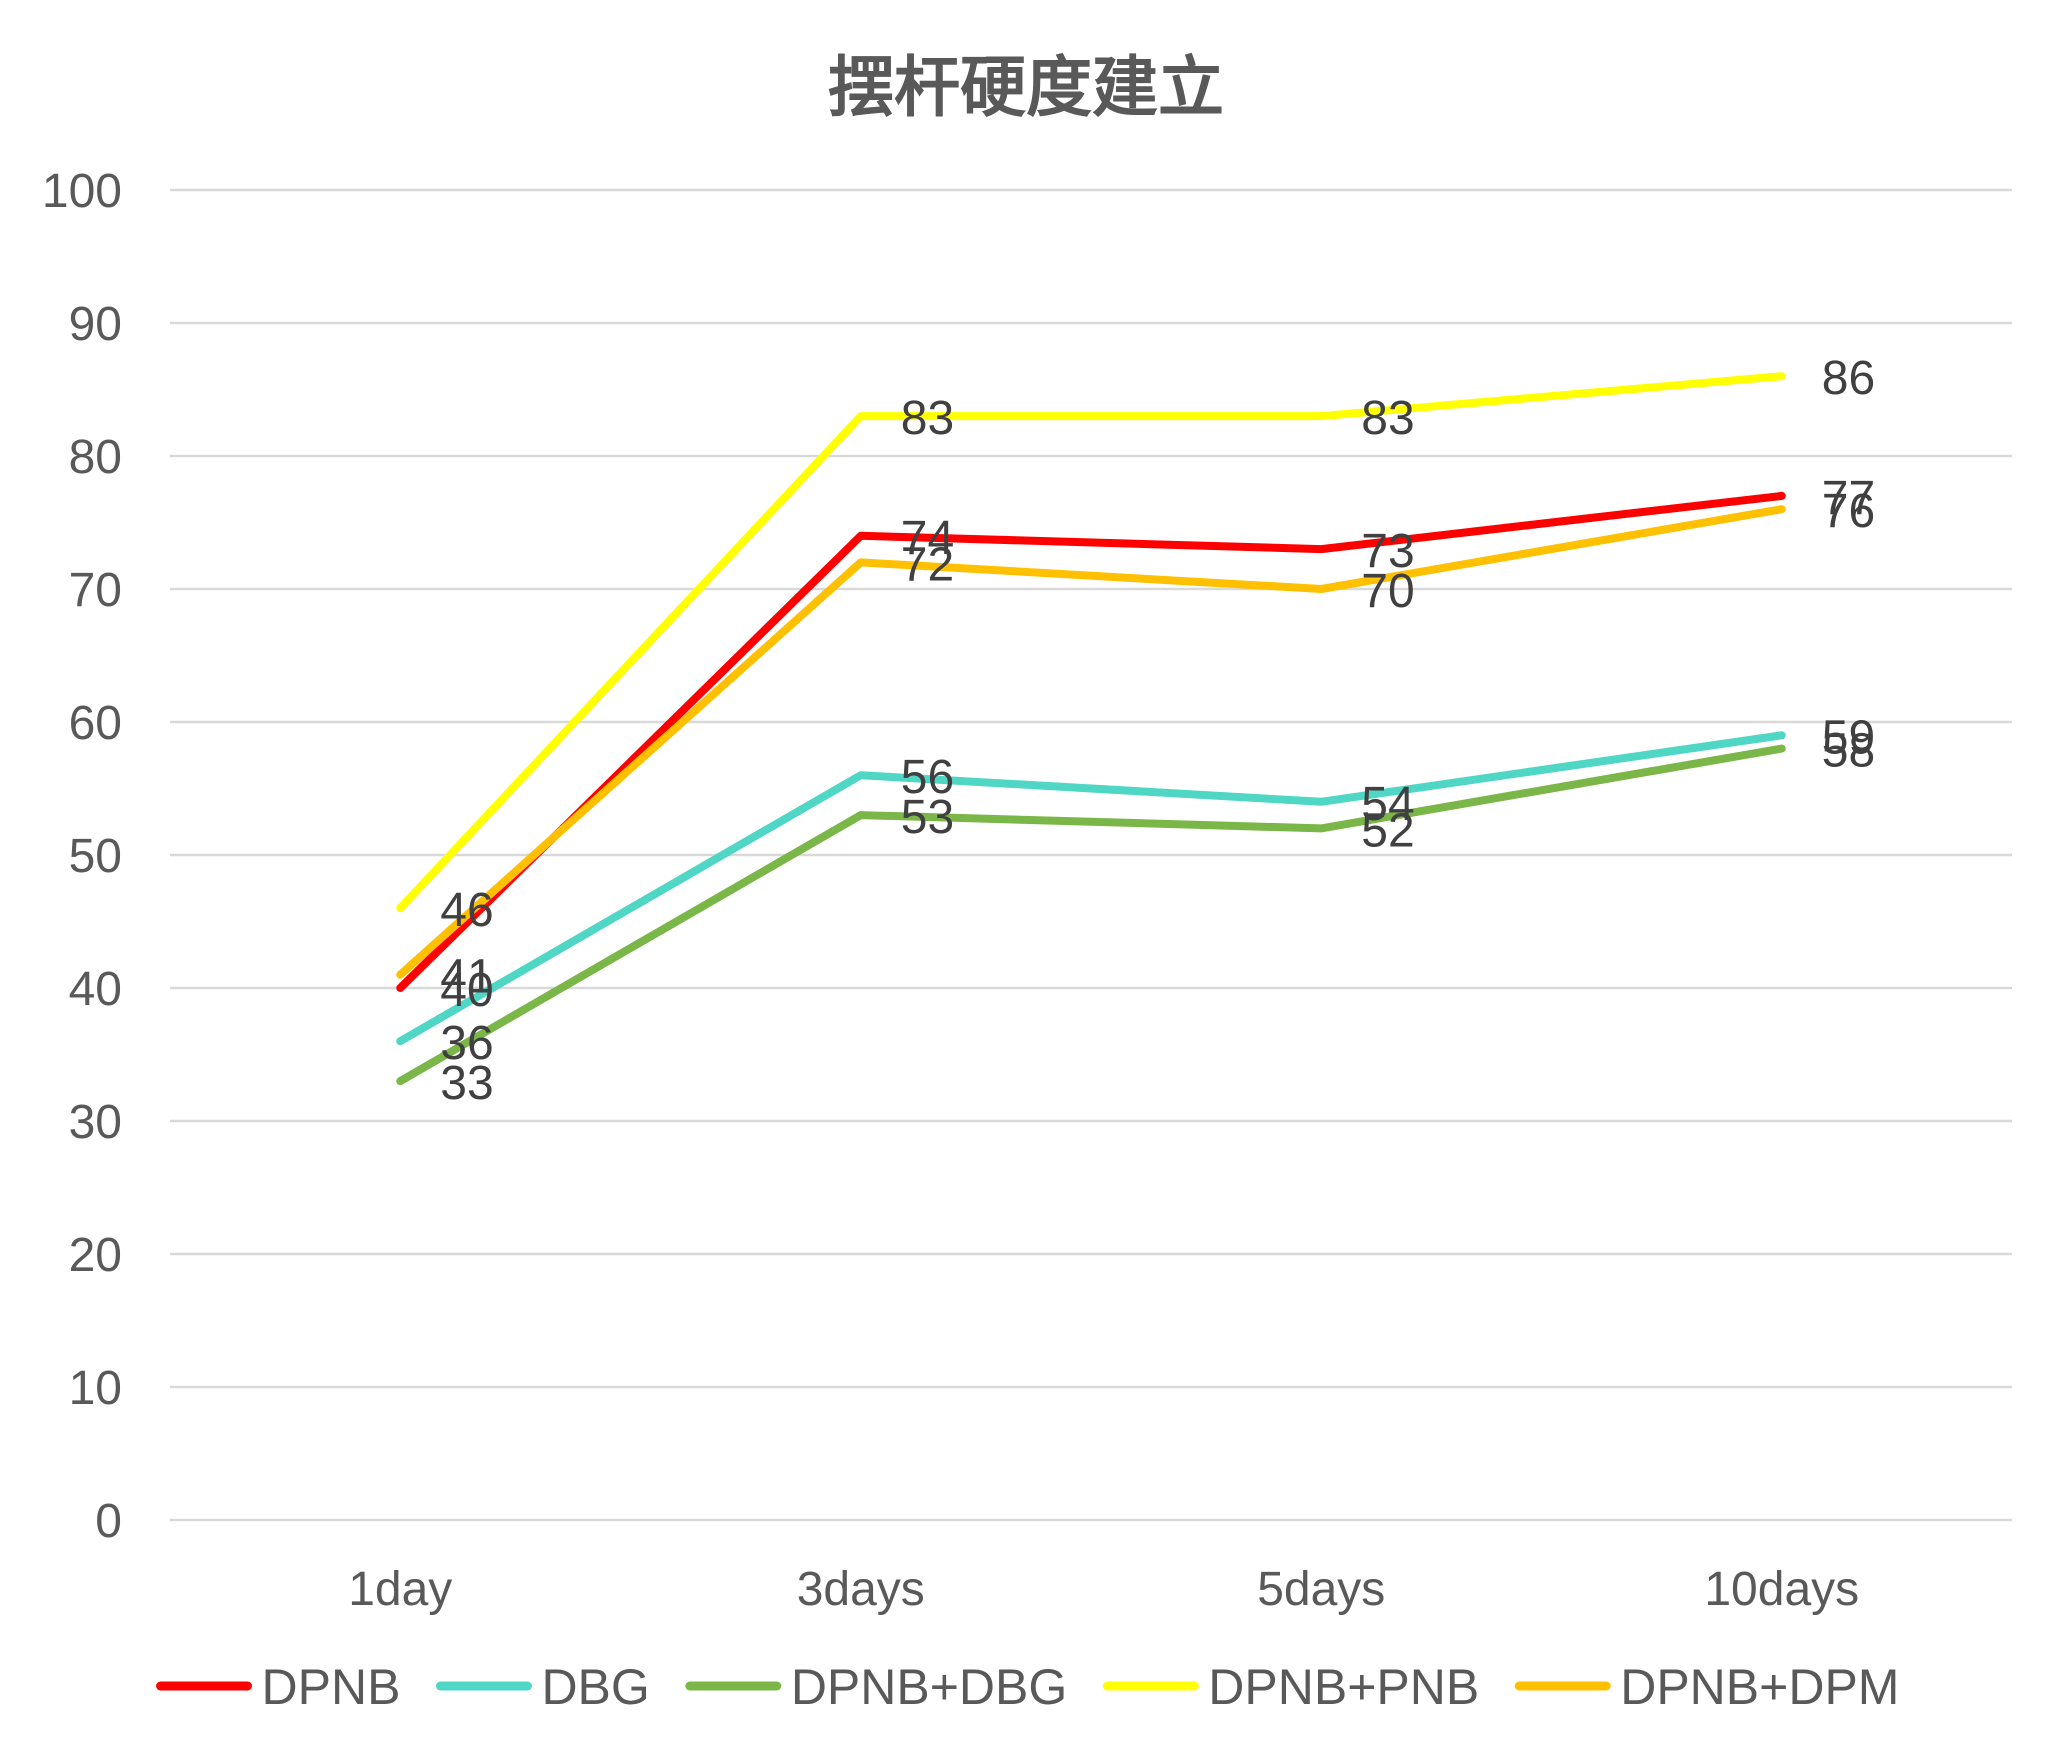 The image size is (2052, 1752). Describe the element at coordinates (927, 817) in the screenshot. I see `data-label: 53` at that location.